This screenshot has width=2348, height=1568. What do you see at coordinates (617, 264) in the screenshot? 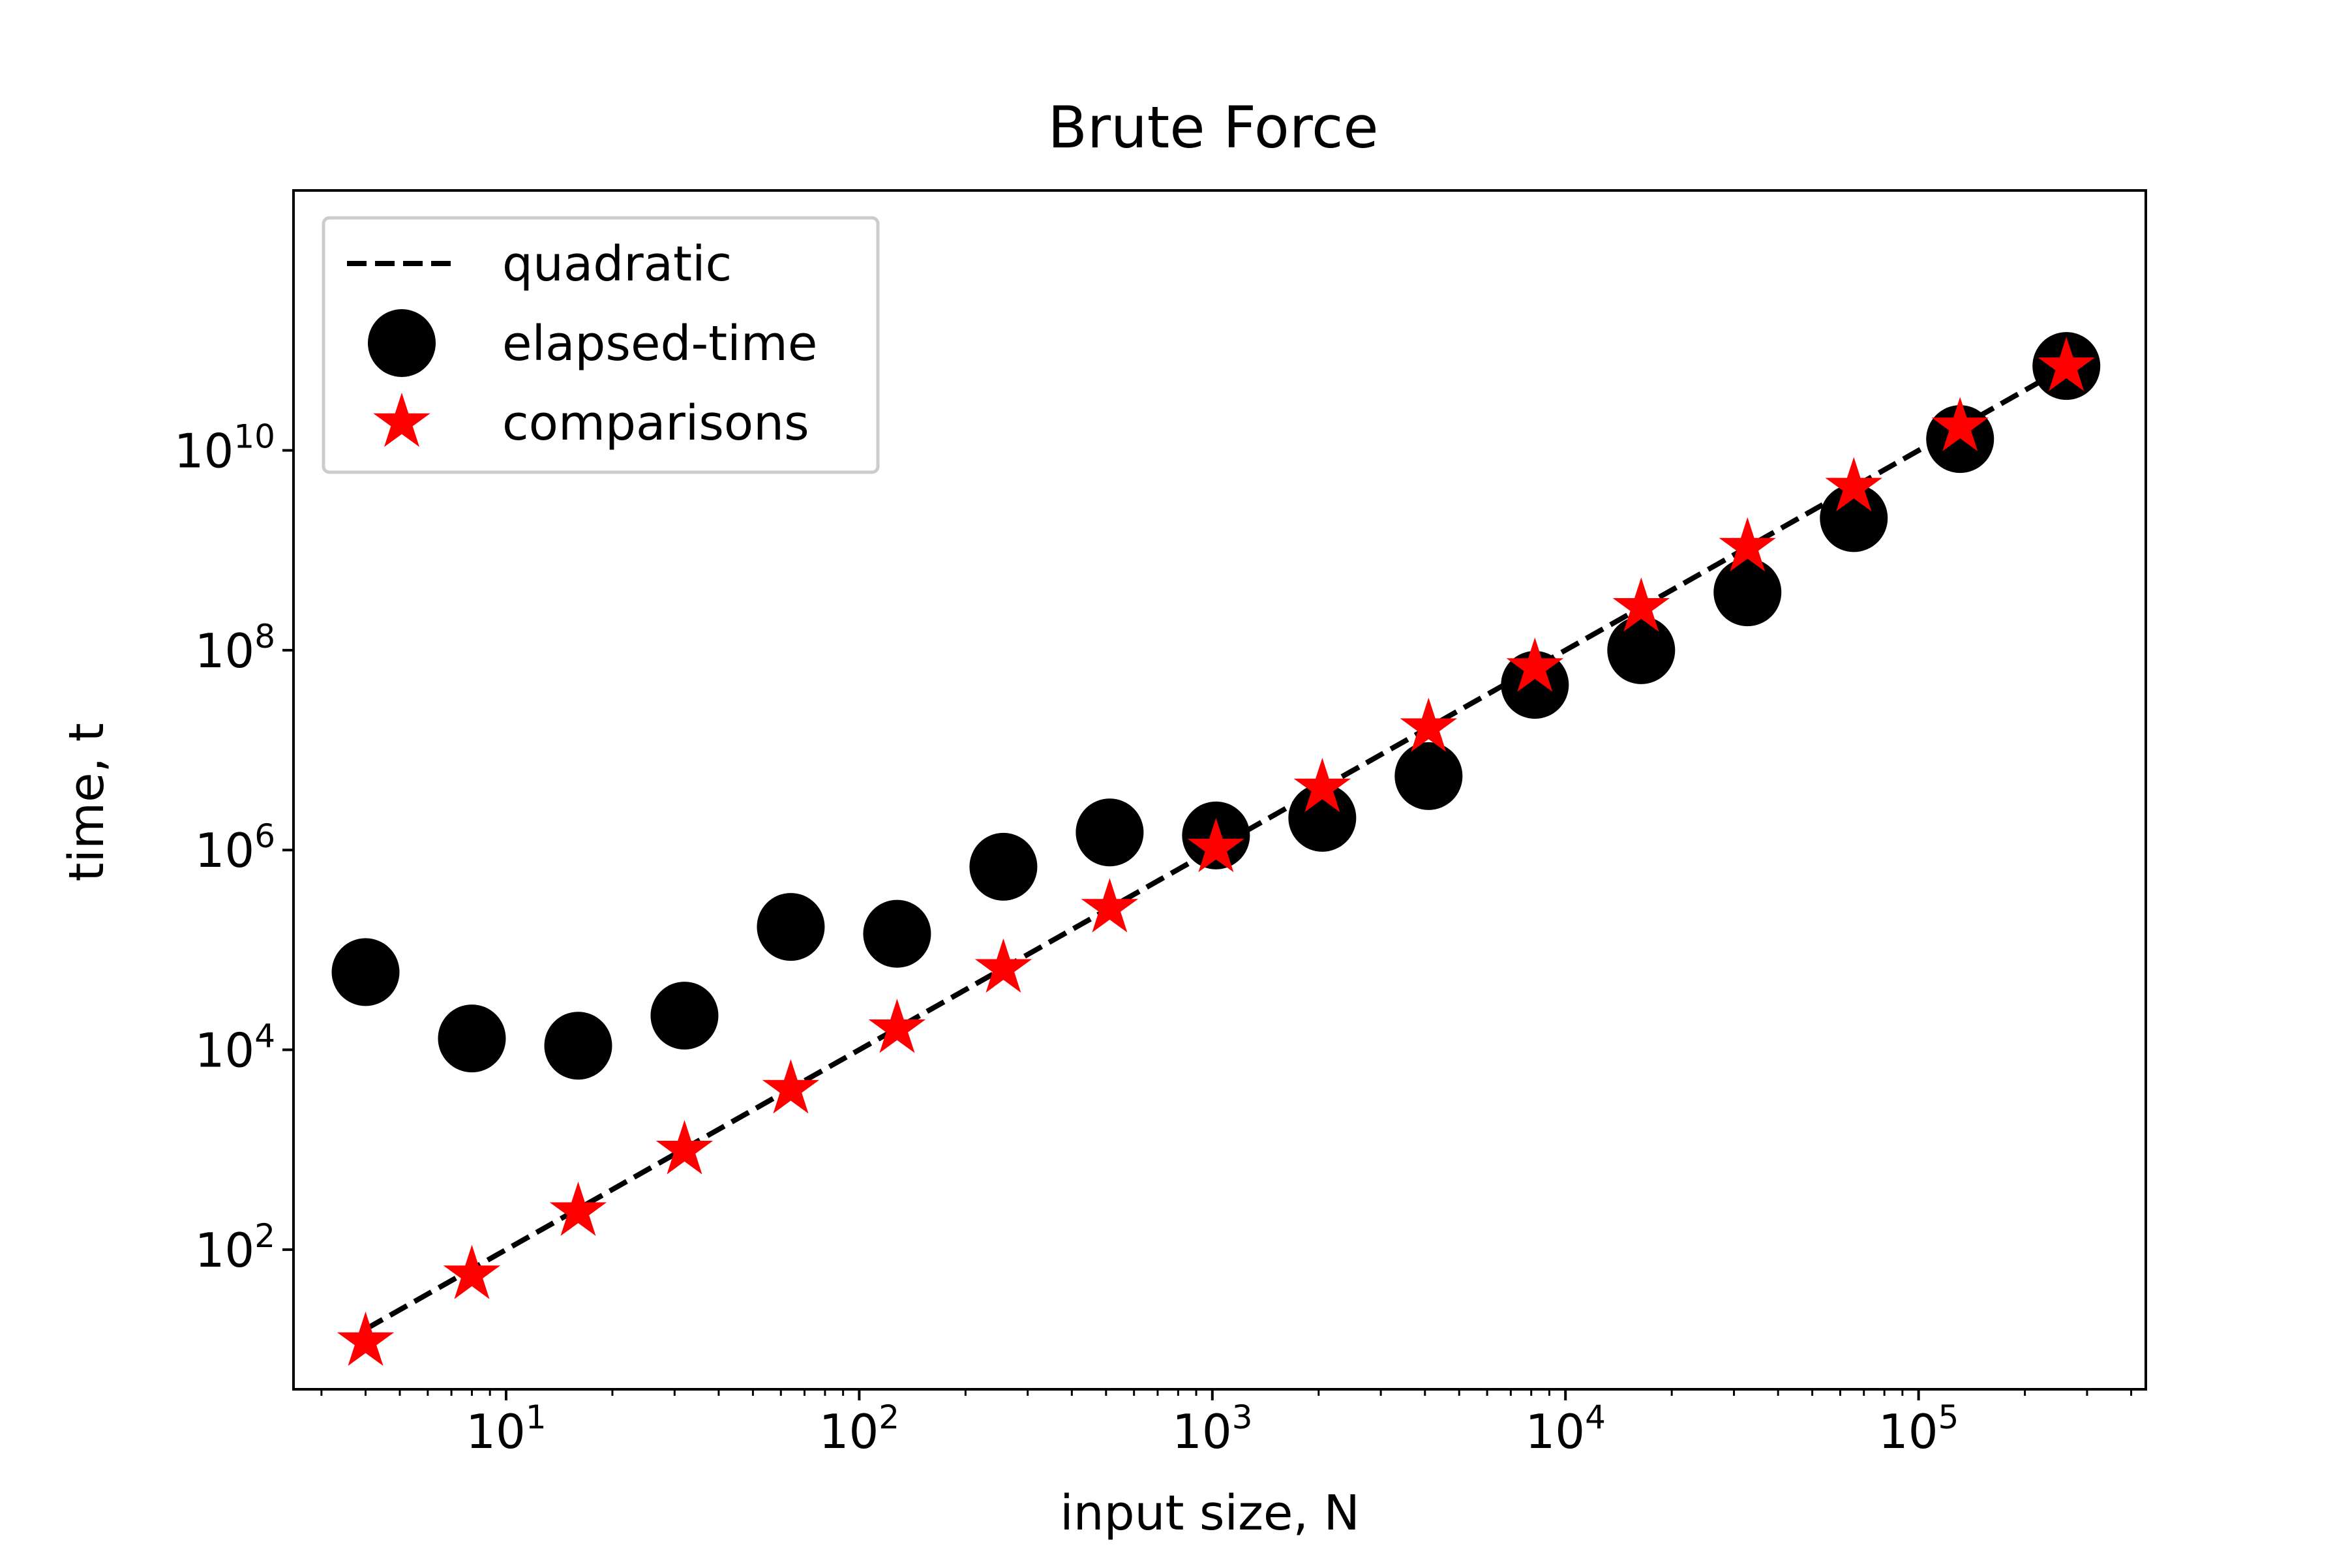
I see `legend-label-quadratic: quadratic` at bounding box center [617, 264].